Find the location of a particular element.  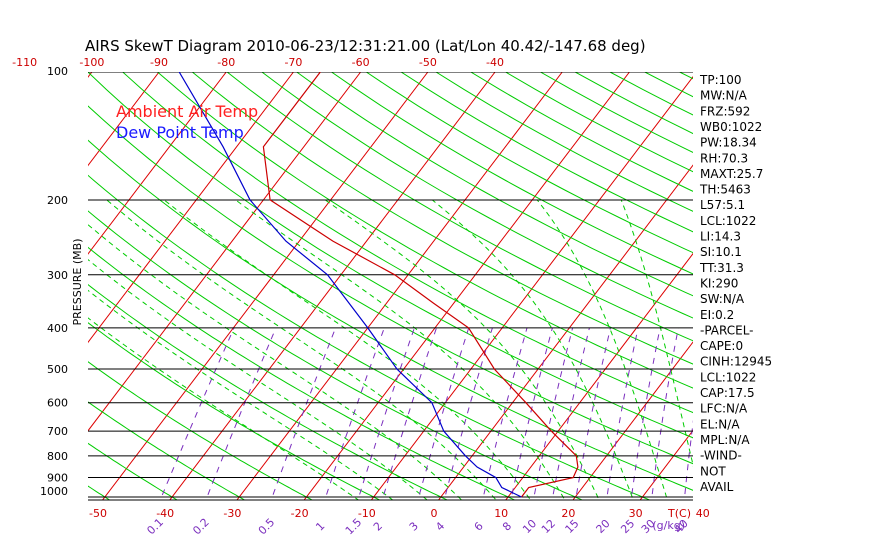

pressure-tick-label: 400 is located at coordinates (57, 328).